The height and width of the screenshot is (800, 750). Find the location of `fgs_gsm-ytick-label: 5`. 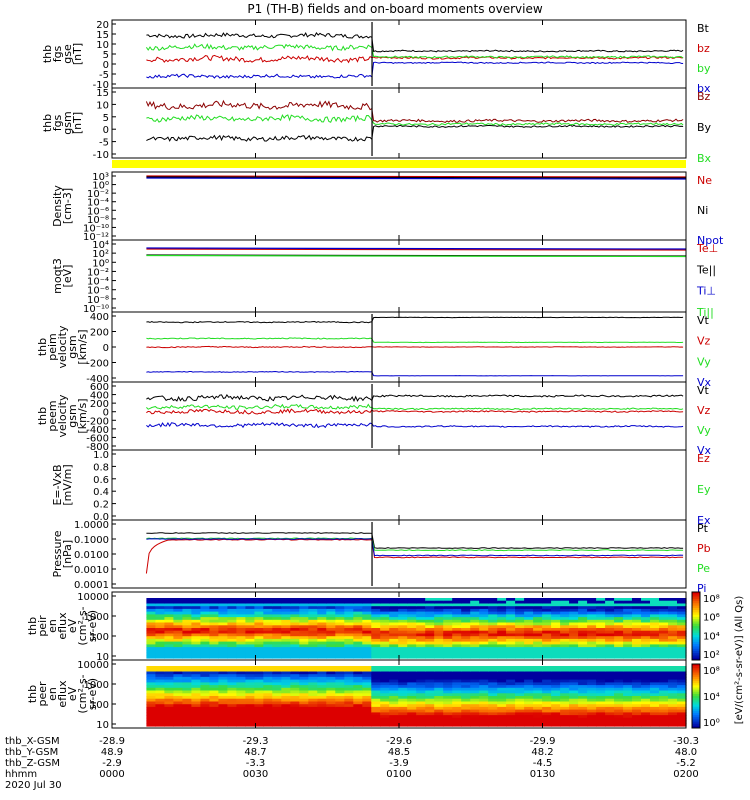

fgs_gsm-ytick-label: 5 is located at coordinates (106, 118).